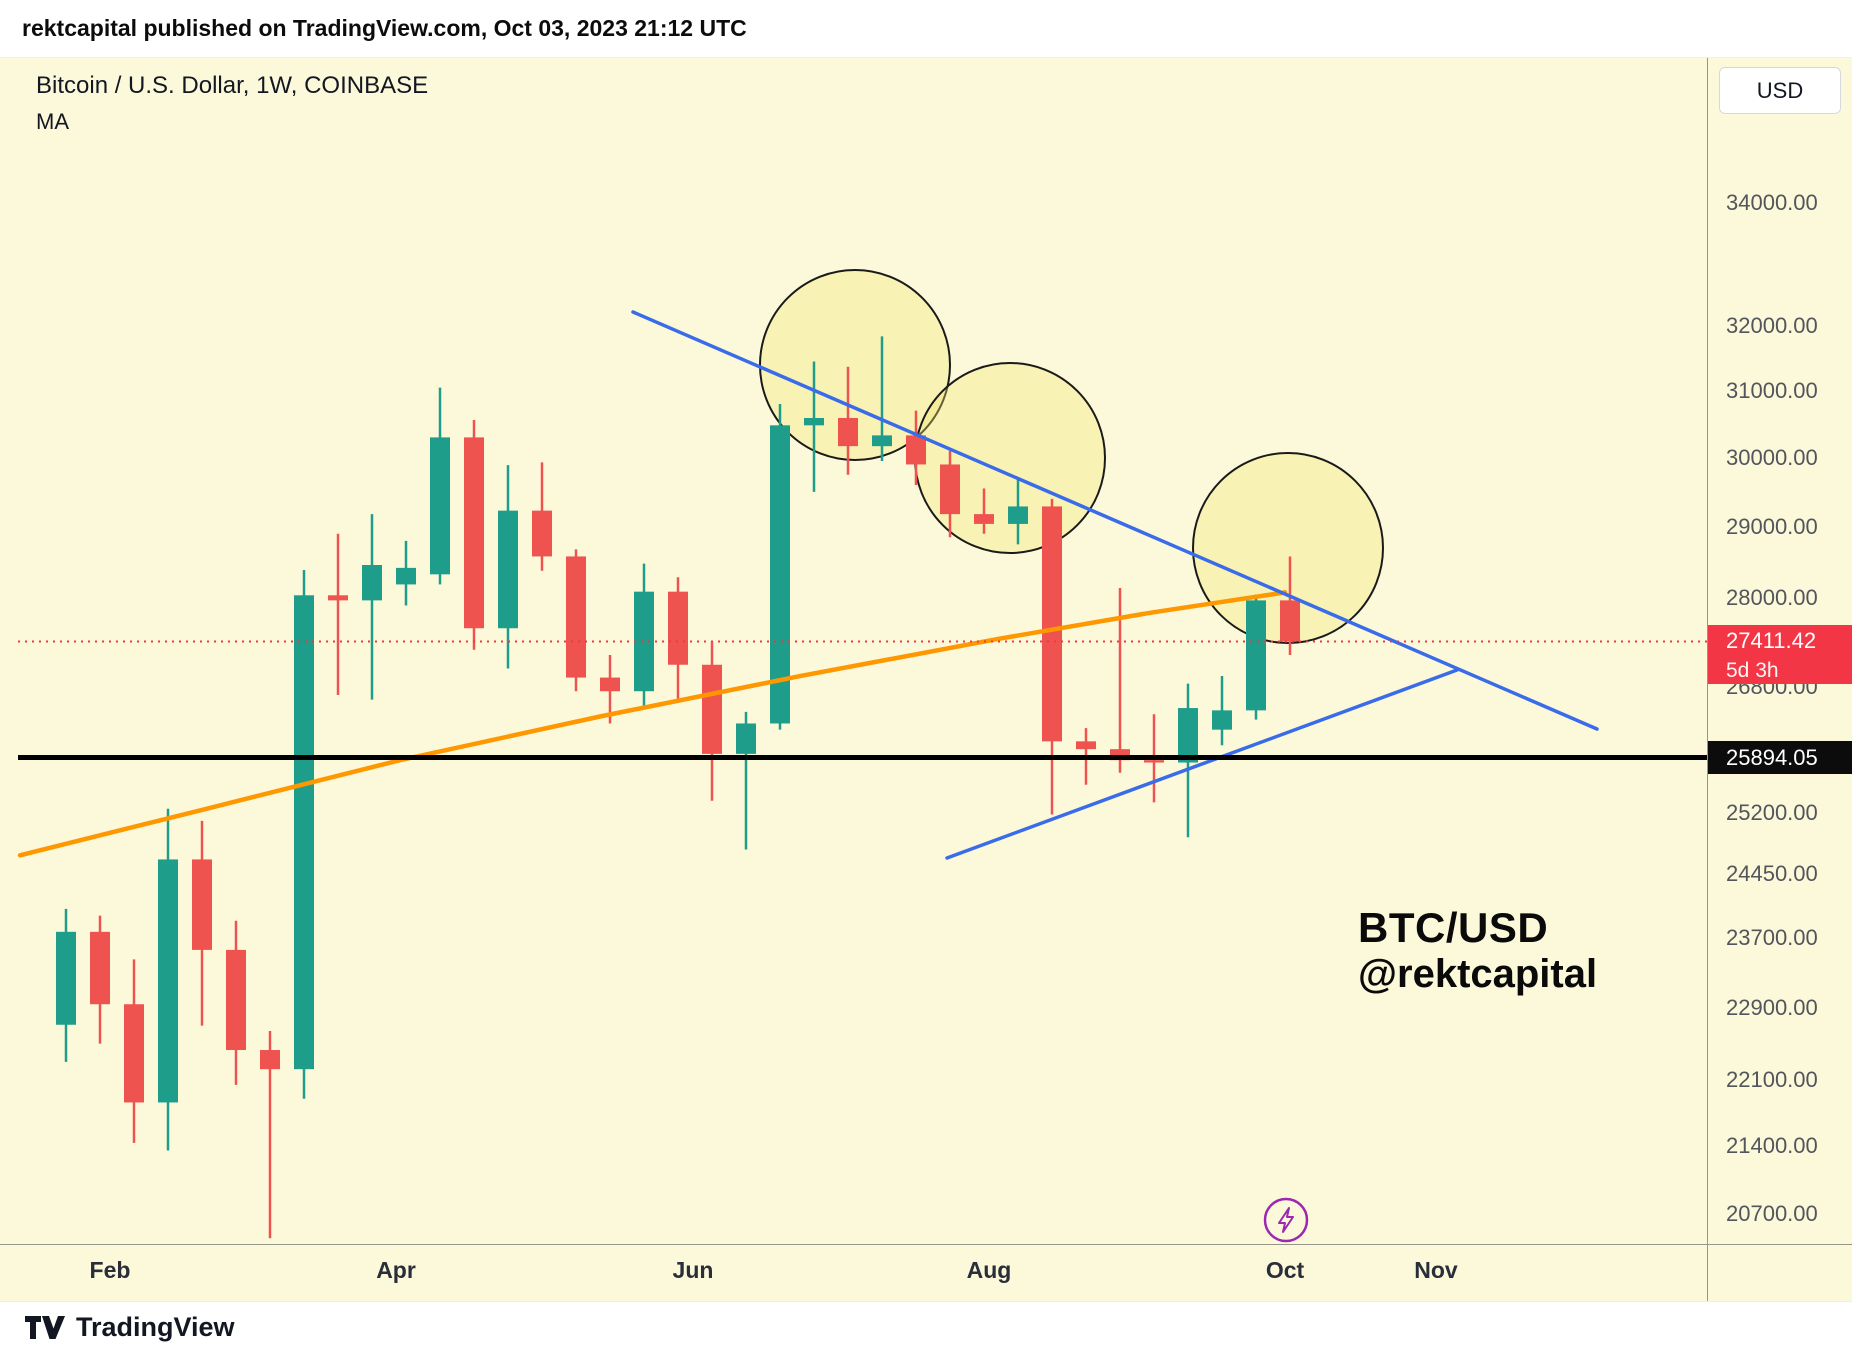 This screenshot has height=1352, width=1852. Describe the element at coordinates (1772, 390) in the screenshot. I see `price-axis-label: 31000.00` at that location.